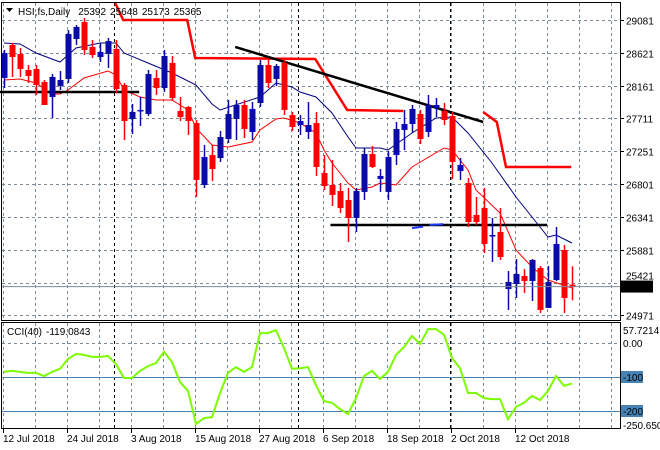 This screenshot has width=660, height=450. I want to click on price-tick-label: 28621, so click(640, 55).